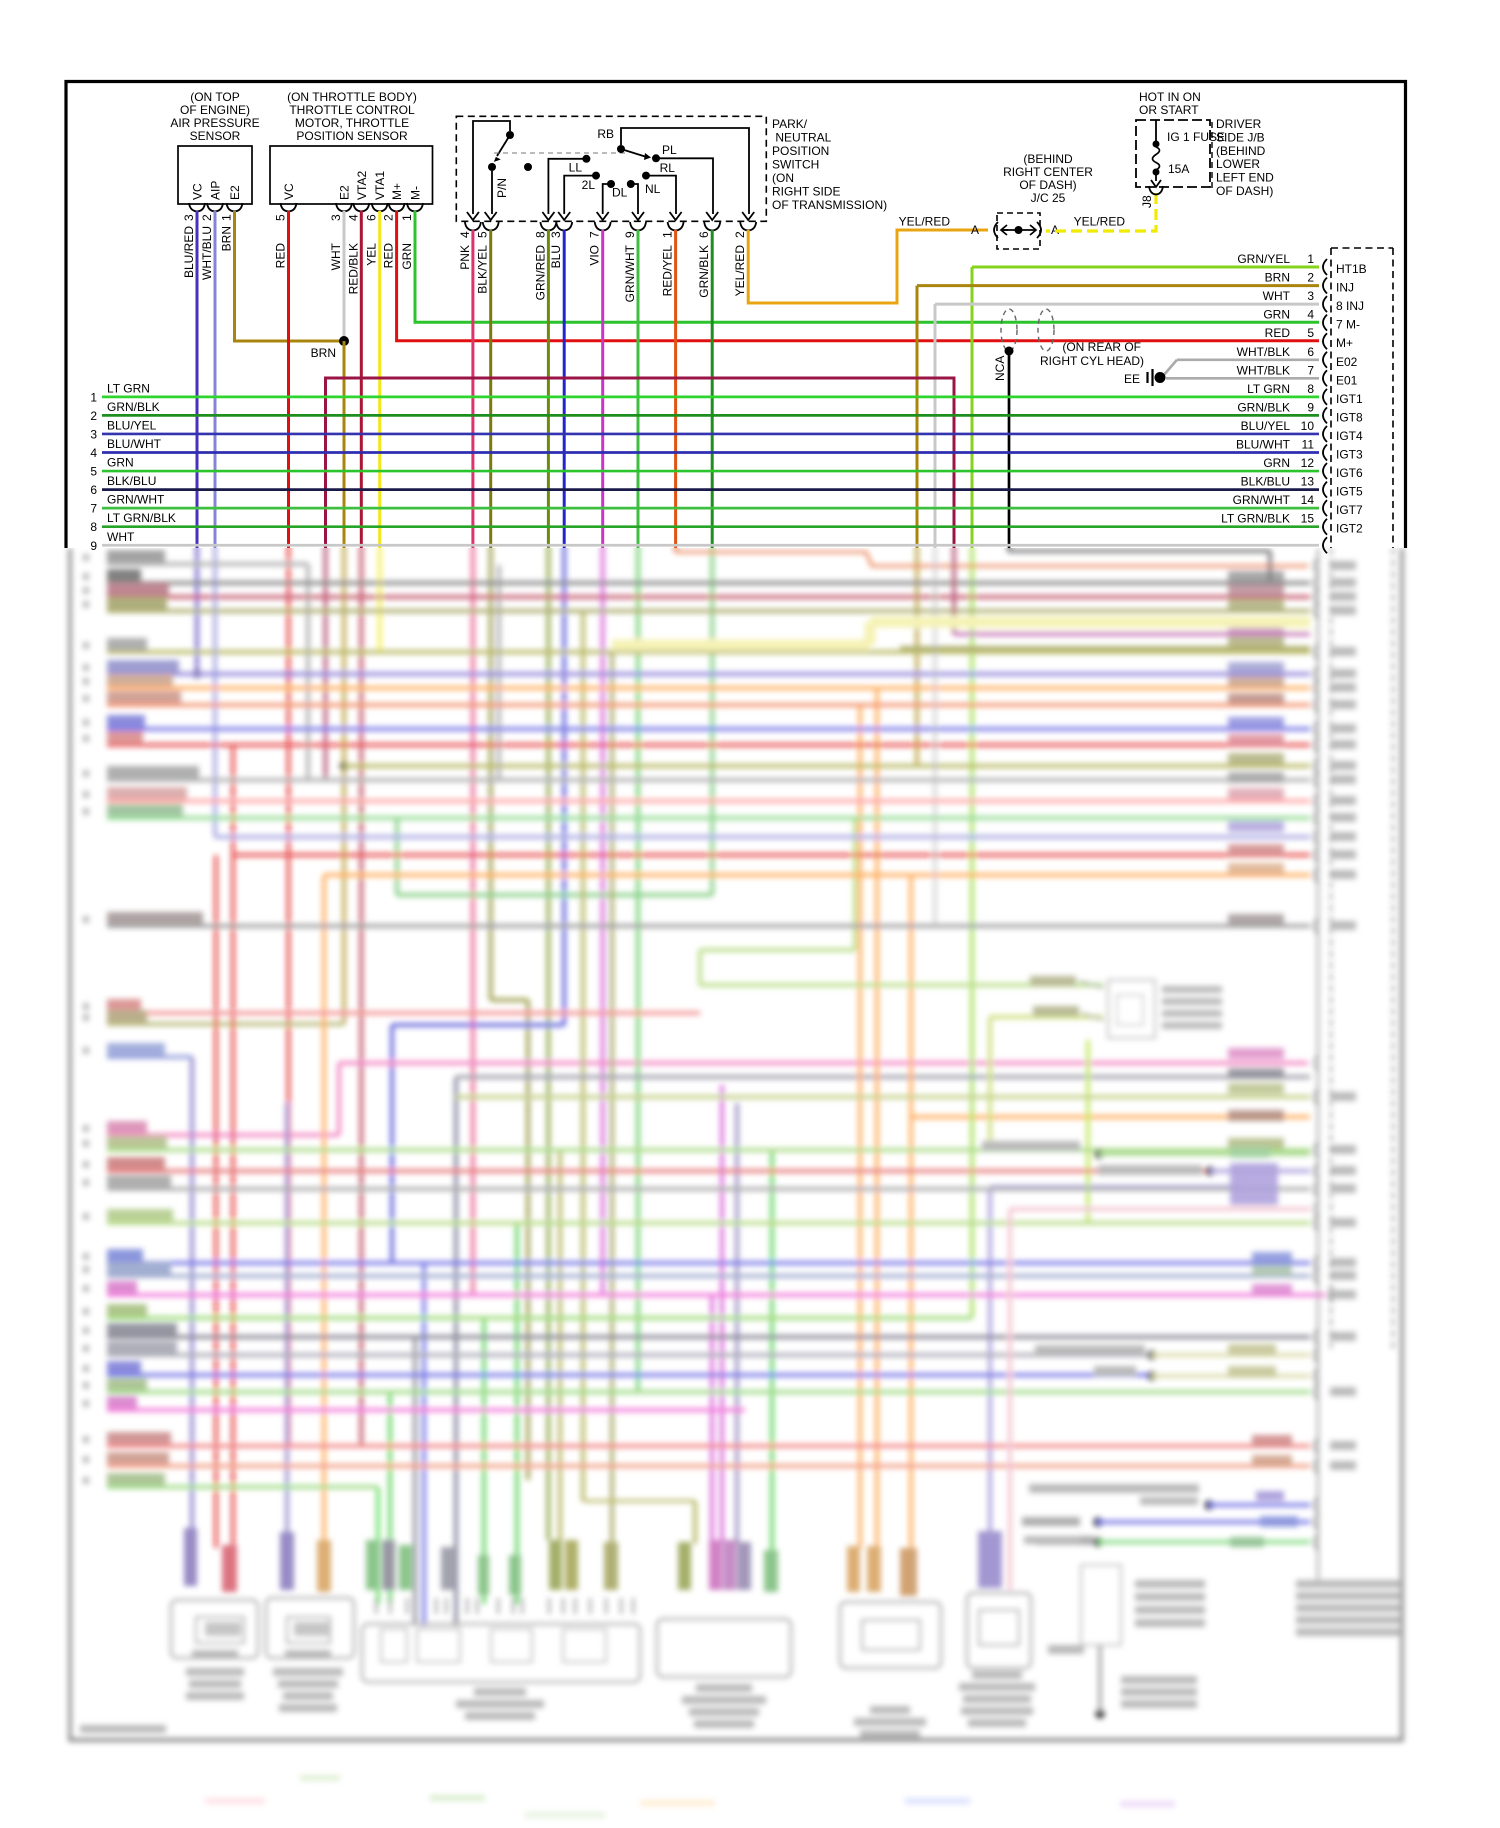  I want to click on svg-text: RB, so click(605, 134).